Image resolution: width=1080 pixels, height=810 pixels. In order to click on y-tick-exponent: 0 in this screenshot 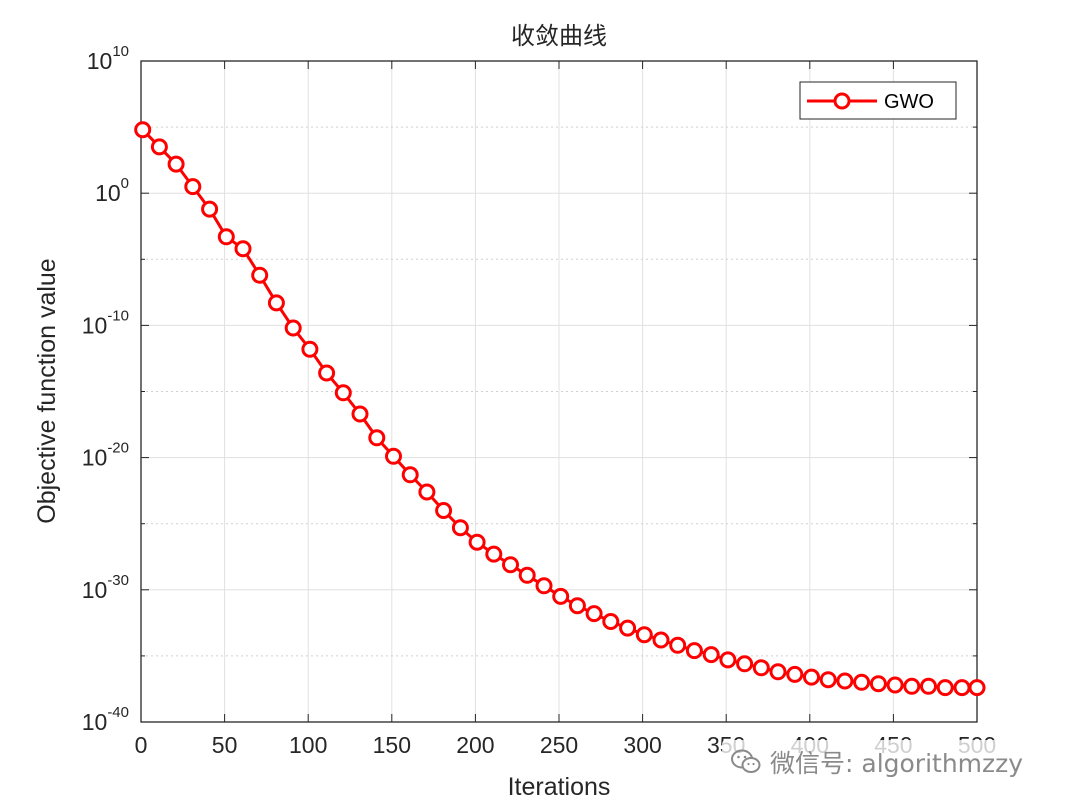, I will do `click(125, 183)`.